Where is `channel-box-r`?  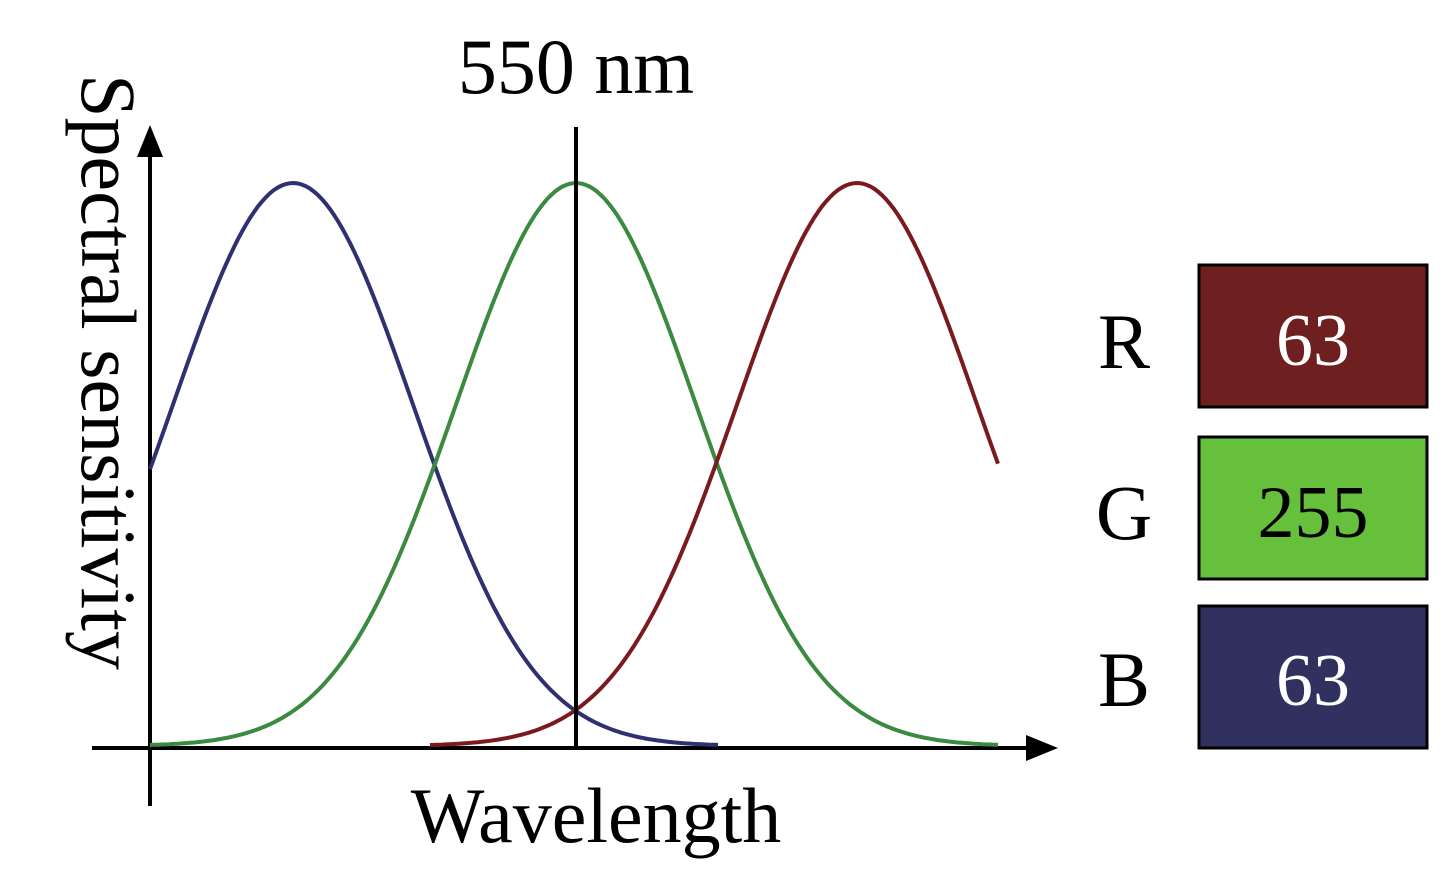 channel-box-r is located at coordinates (1313, 336).